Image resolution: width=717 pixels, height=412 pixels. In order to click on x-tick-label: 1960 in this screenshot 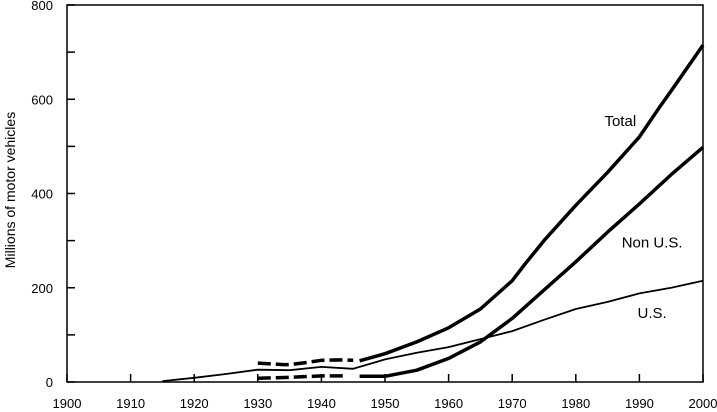, I will do `click(448, 403)`.